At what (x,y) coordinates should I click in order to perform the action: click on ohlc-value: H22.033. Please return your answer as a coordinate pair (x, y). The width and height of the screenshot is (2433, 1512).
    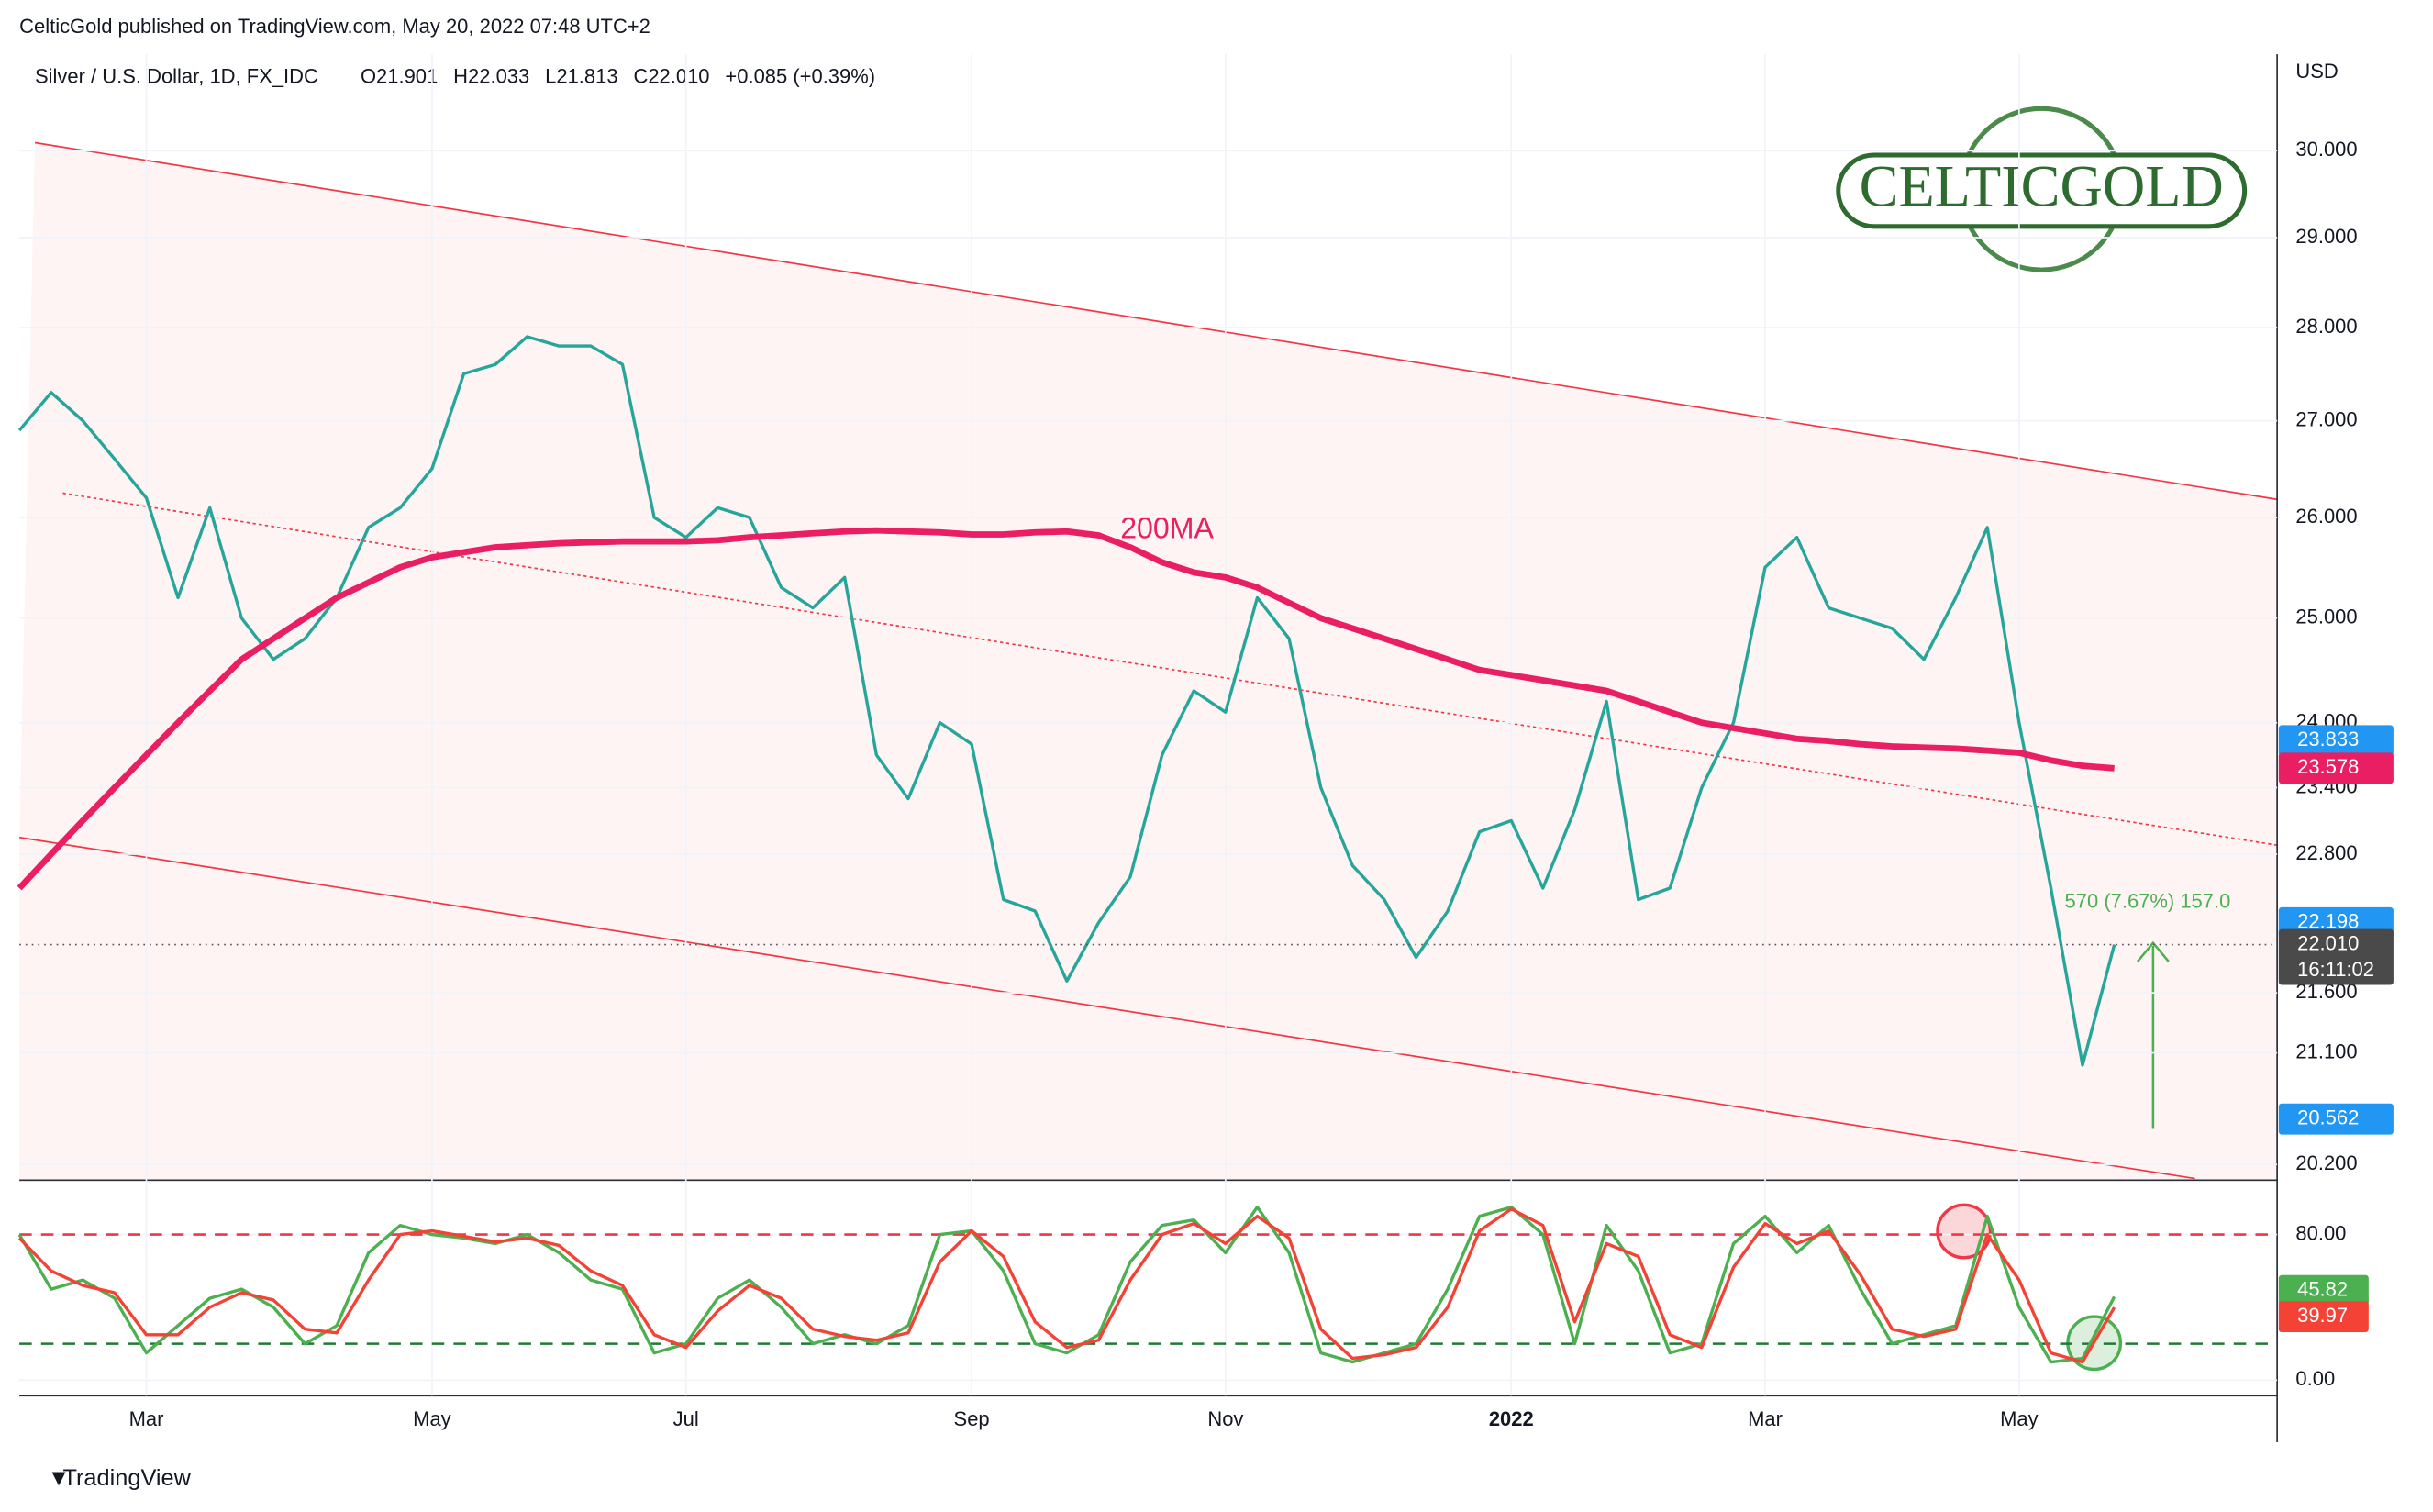
    Looking at the image, I should click on (491, 75).